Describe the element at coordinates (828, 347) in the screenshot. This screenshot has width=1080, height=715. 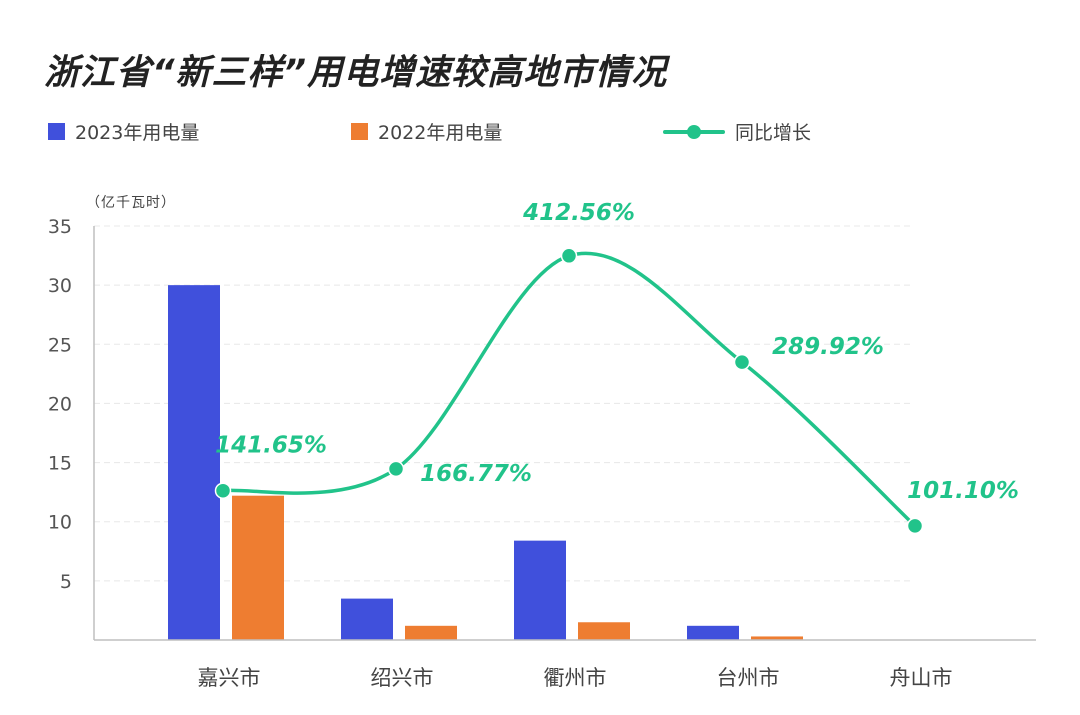
I see `growth-data-label: 289.92%` at that location.